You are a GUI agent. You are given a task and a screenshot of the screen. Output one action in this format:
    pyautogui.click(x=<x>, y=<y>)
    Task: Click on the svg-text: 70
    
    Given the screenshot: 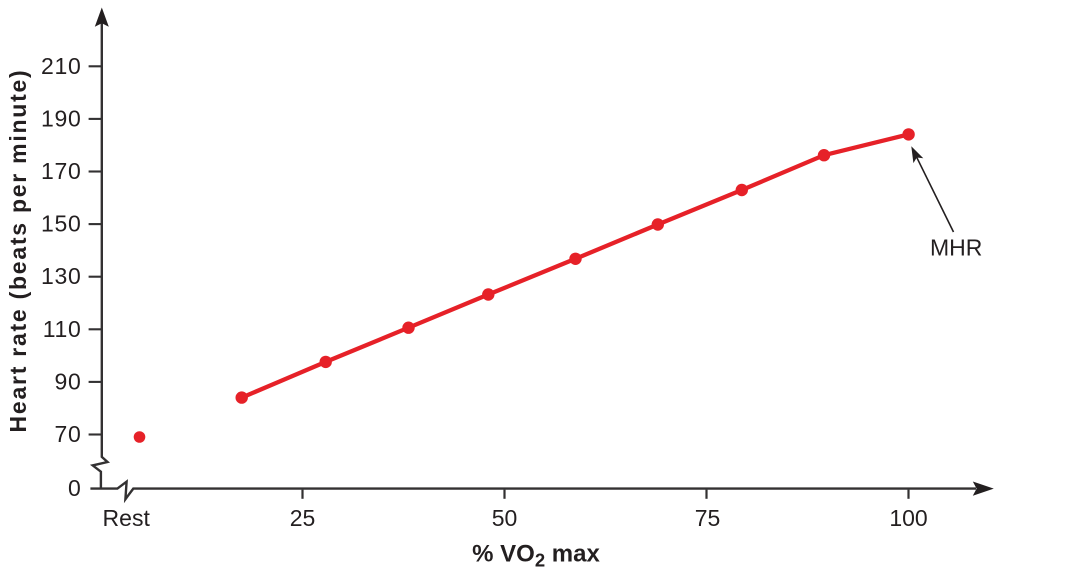 What is the action you would take?
    pyautogui.click(x=68, y=434)
    